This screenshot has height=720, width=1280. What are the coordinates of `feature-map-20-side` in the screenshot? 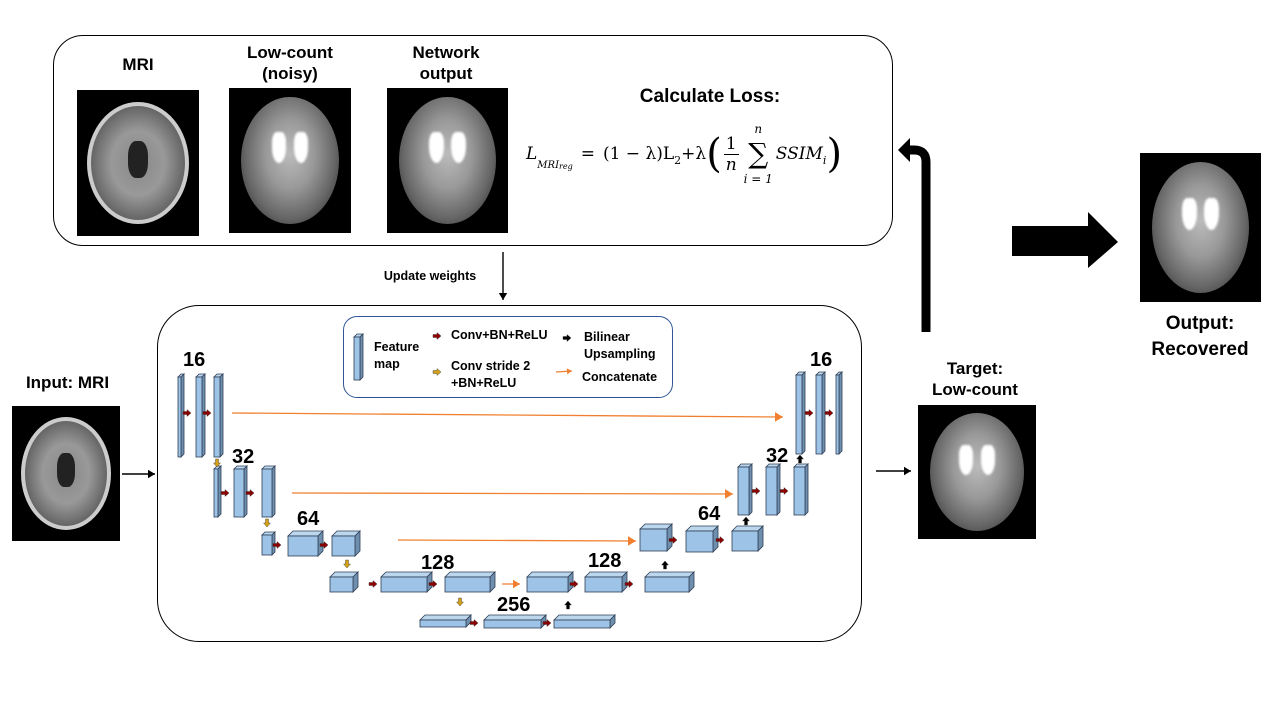 It's located at (760, 538).